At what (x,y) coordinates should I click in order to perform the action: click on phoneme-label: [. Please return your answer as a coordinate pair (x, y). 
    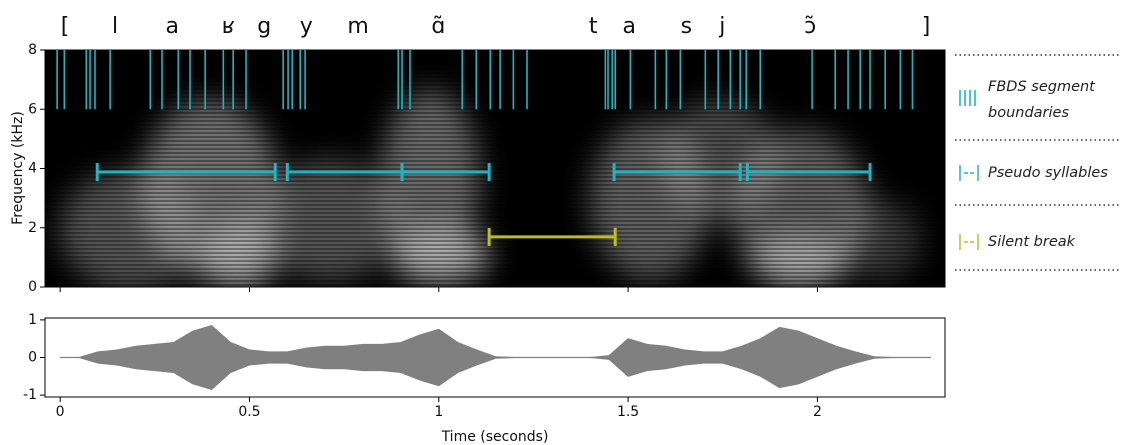
    Looking at the image, I should click on (65, 26).